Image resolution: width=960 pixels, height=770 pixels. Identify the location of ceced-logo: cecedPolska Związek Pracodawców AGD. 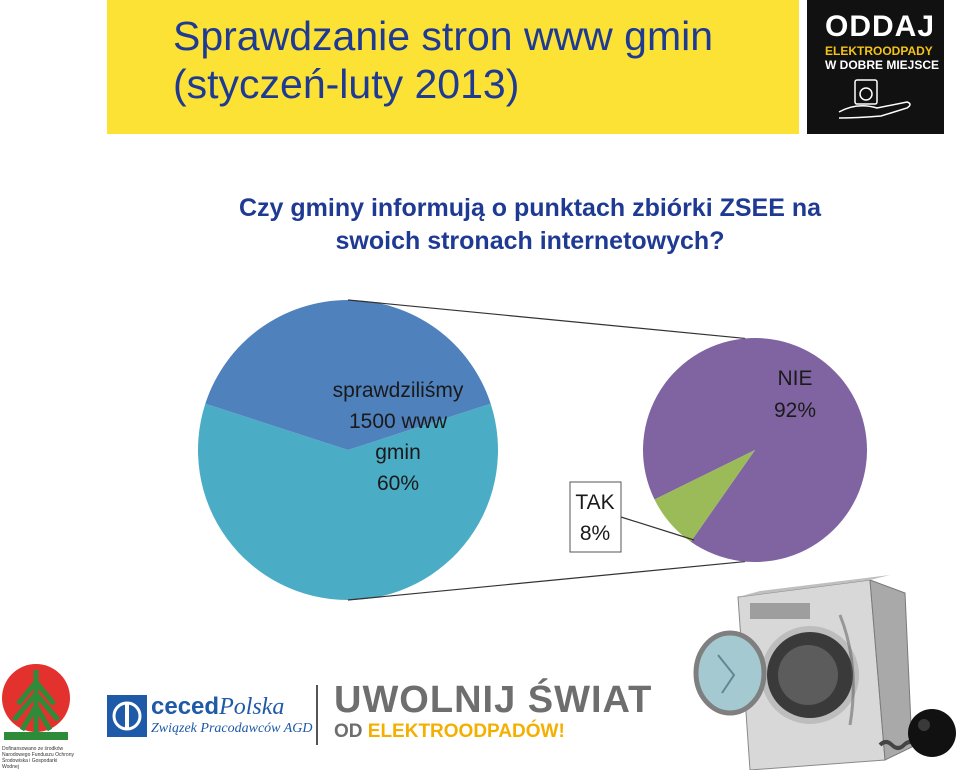
(210, 719).